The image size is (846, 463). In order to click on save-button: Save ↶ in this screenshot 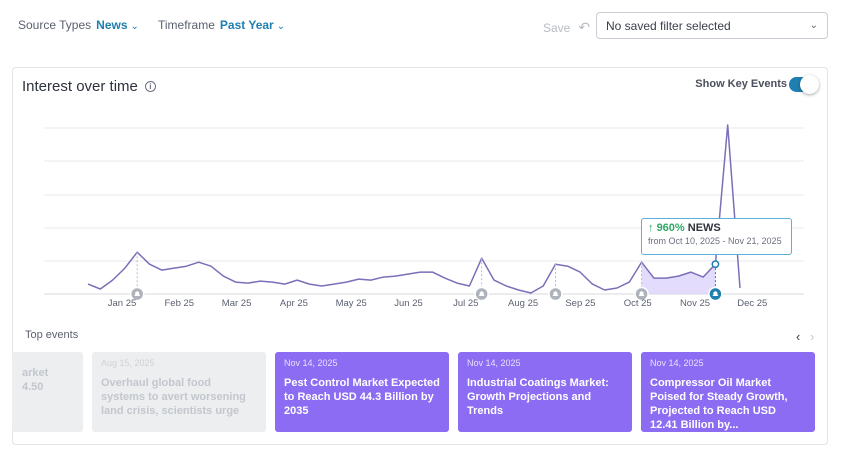, I will do `click(566, 27)`.